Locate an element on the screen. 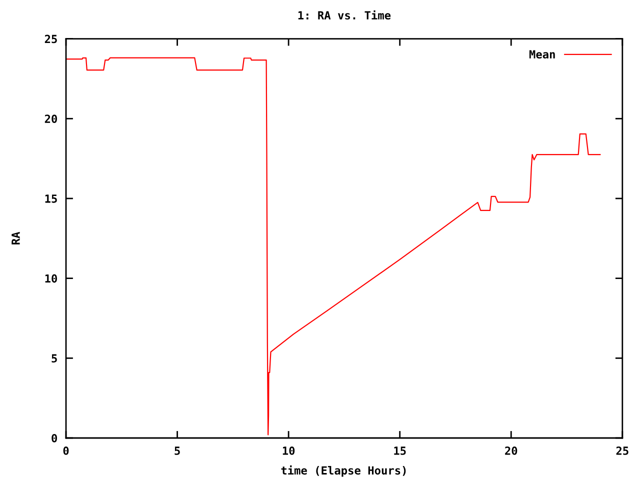 The width and height of the screenshot is (640, 480). x-tick-label: 20 is located at coordinates (511, 450).